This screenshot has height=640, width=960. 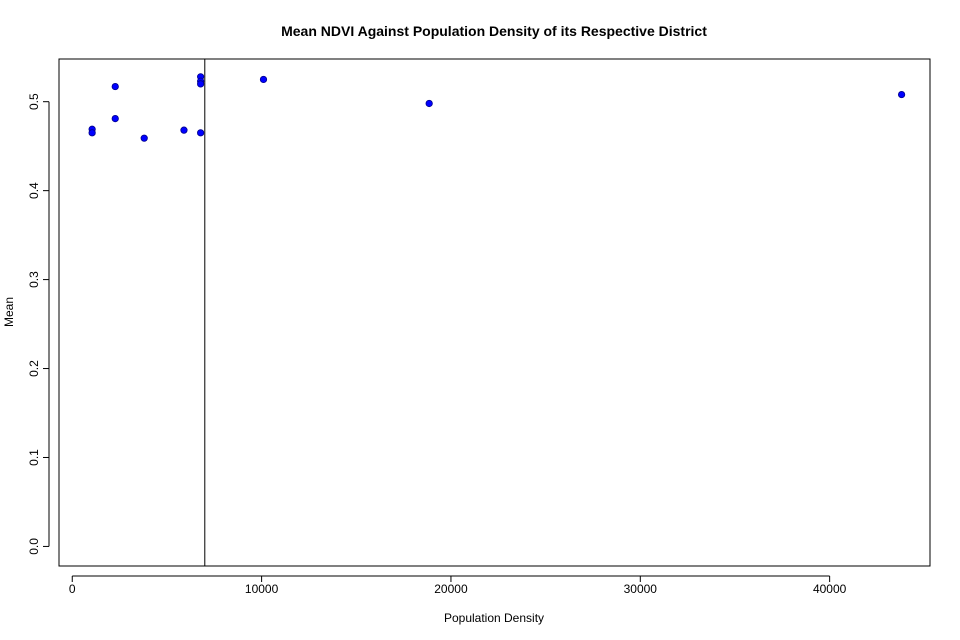 I want to click on x-tick-label: 30000, so click(x=641, y=589).